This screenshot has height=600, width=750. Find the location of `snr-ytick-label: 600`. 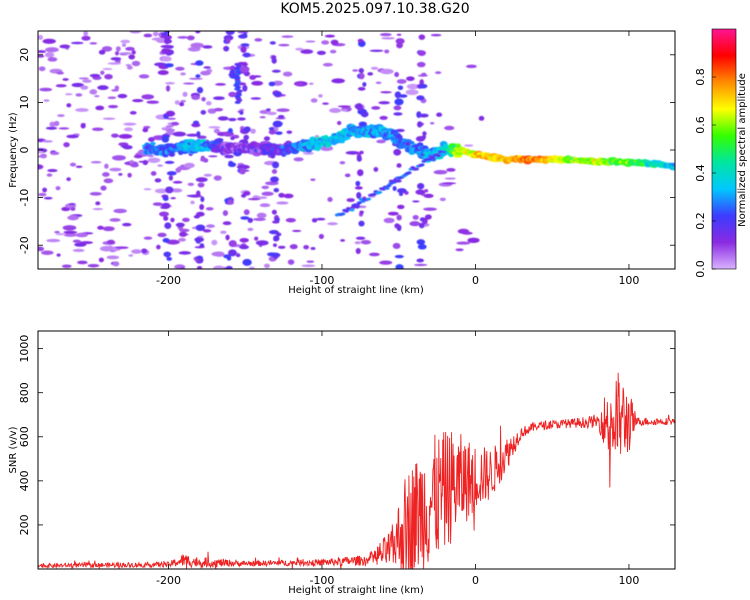

snr-ytick-label: 600 is located at coordinates (24, 436).